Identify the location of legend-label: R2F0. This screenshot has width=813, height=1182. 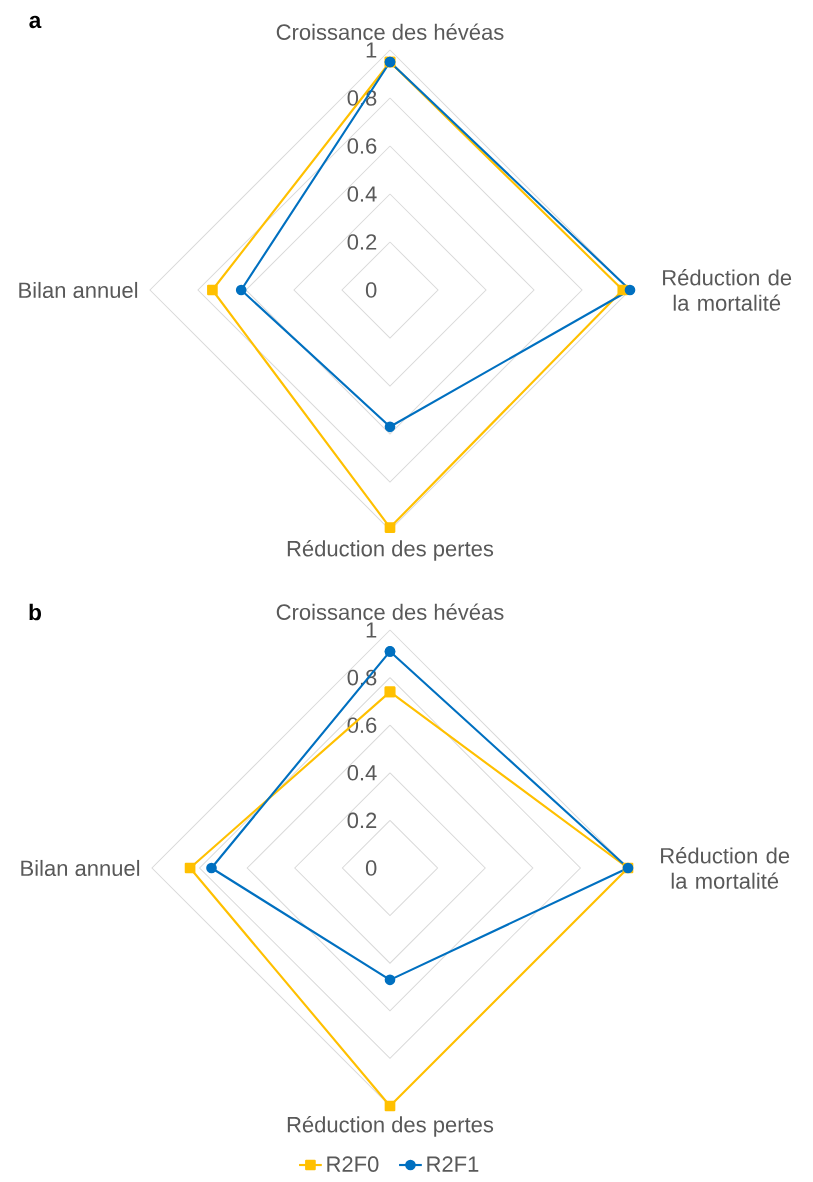
(353, 1164).